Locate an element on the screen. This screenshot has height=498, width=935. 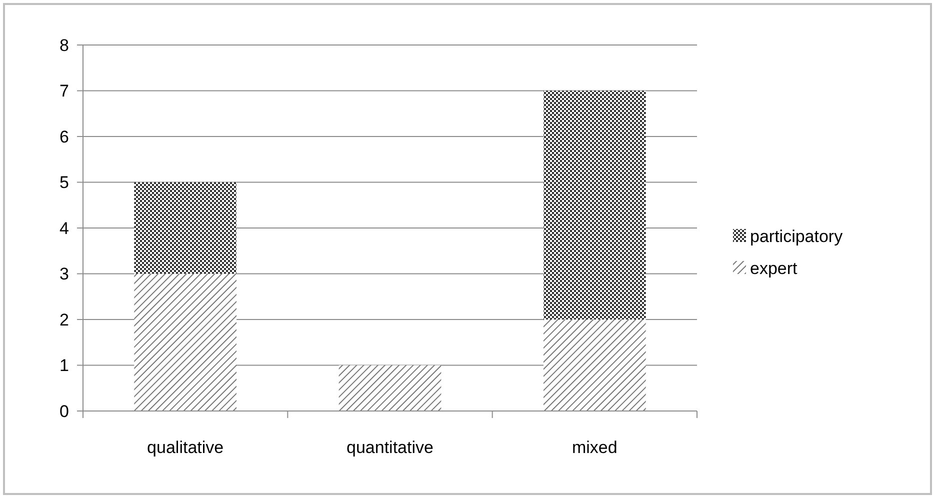
y-tick-label: 2 is located at coordinates (64, 320).